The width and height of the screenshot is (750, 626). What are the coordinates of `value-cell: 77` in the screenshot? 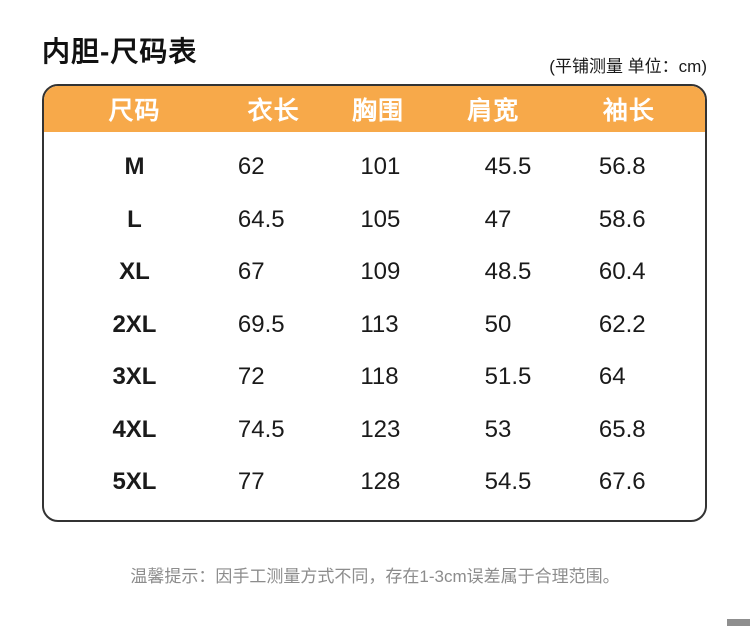 It's located at (251, 482).